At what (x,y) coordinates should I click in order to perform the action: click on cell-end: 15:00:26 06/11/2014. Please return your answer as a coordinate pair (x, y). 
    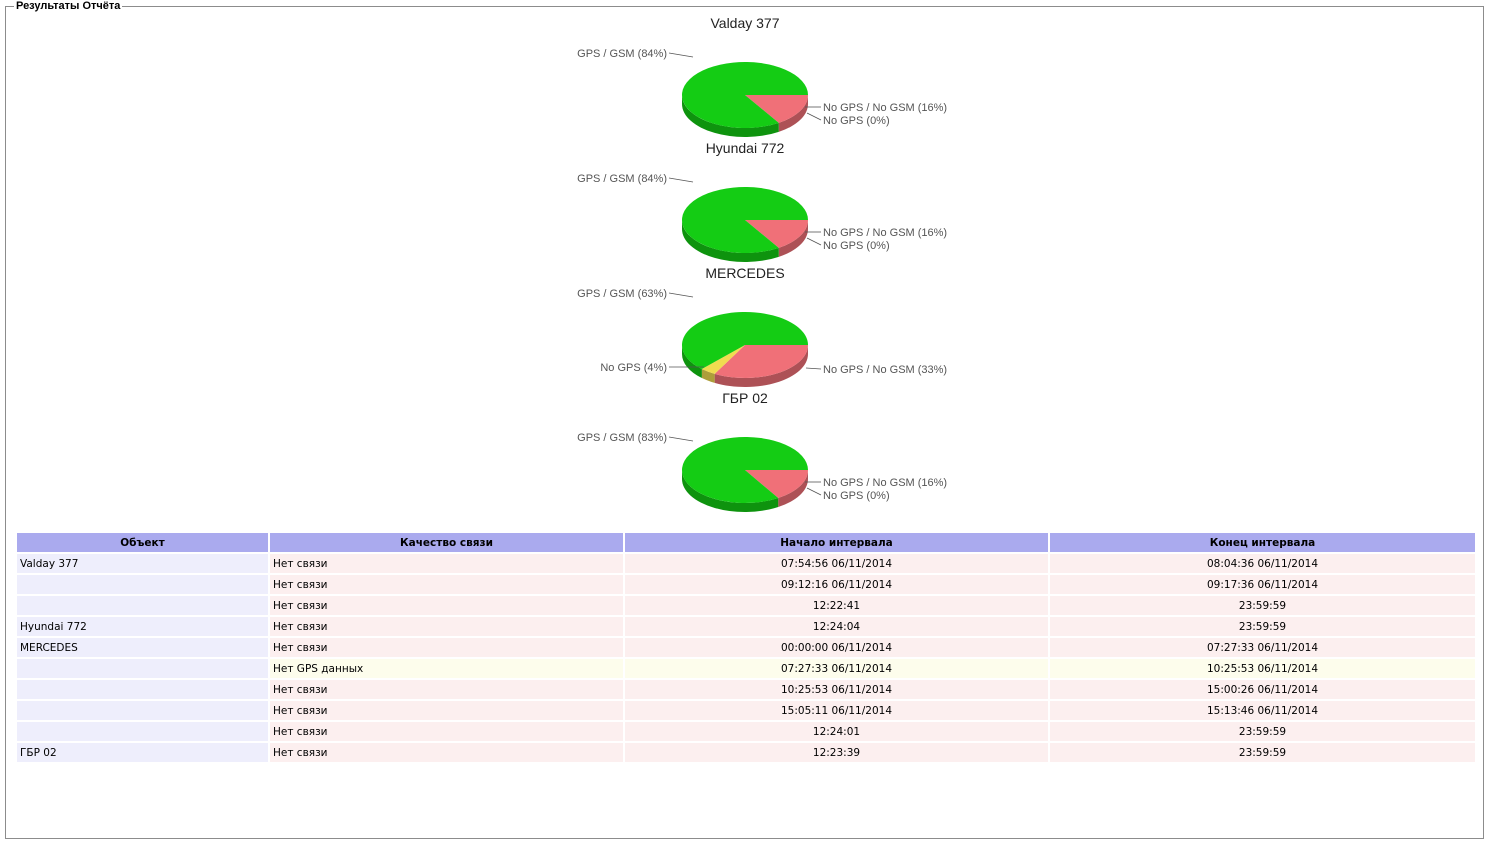
    Looking at the image, I should click on (1262, 689).